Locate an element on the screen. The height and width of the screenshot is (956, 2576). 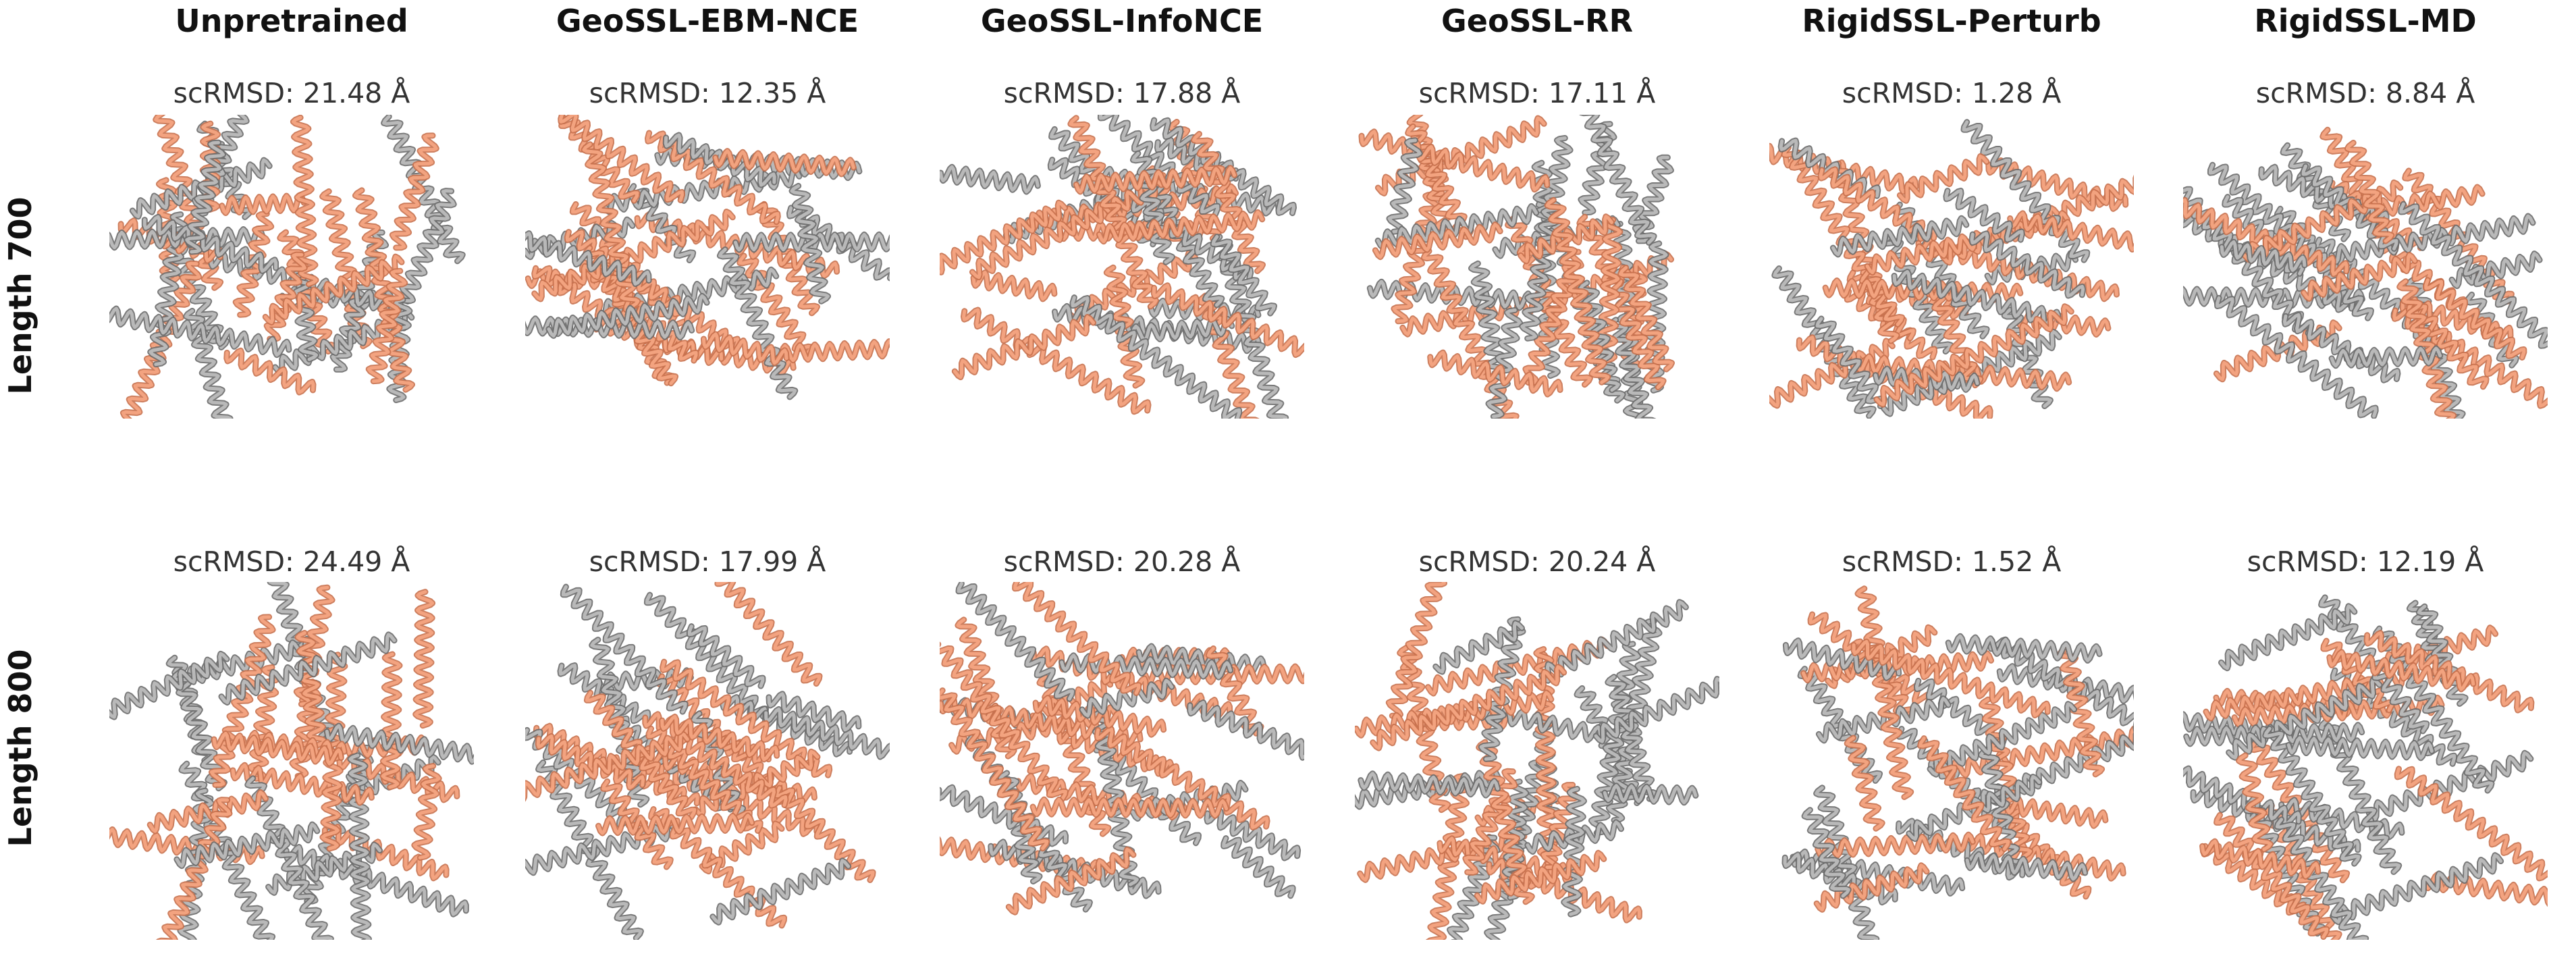
column-header-geossl-ebm-nce: GeoSSL-EBM-NCE is located at coordinates (707, 21).